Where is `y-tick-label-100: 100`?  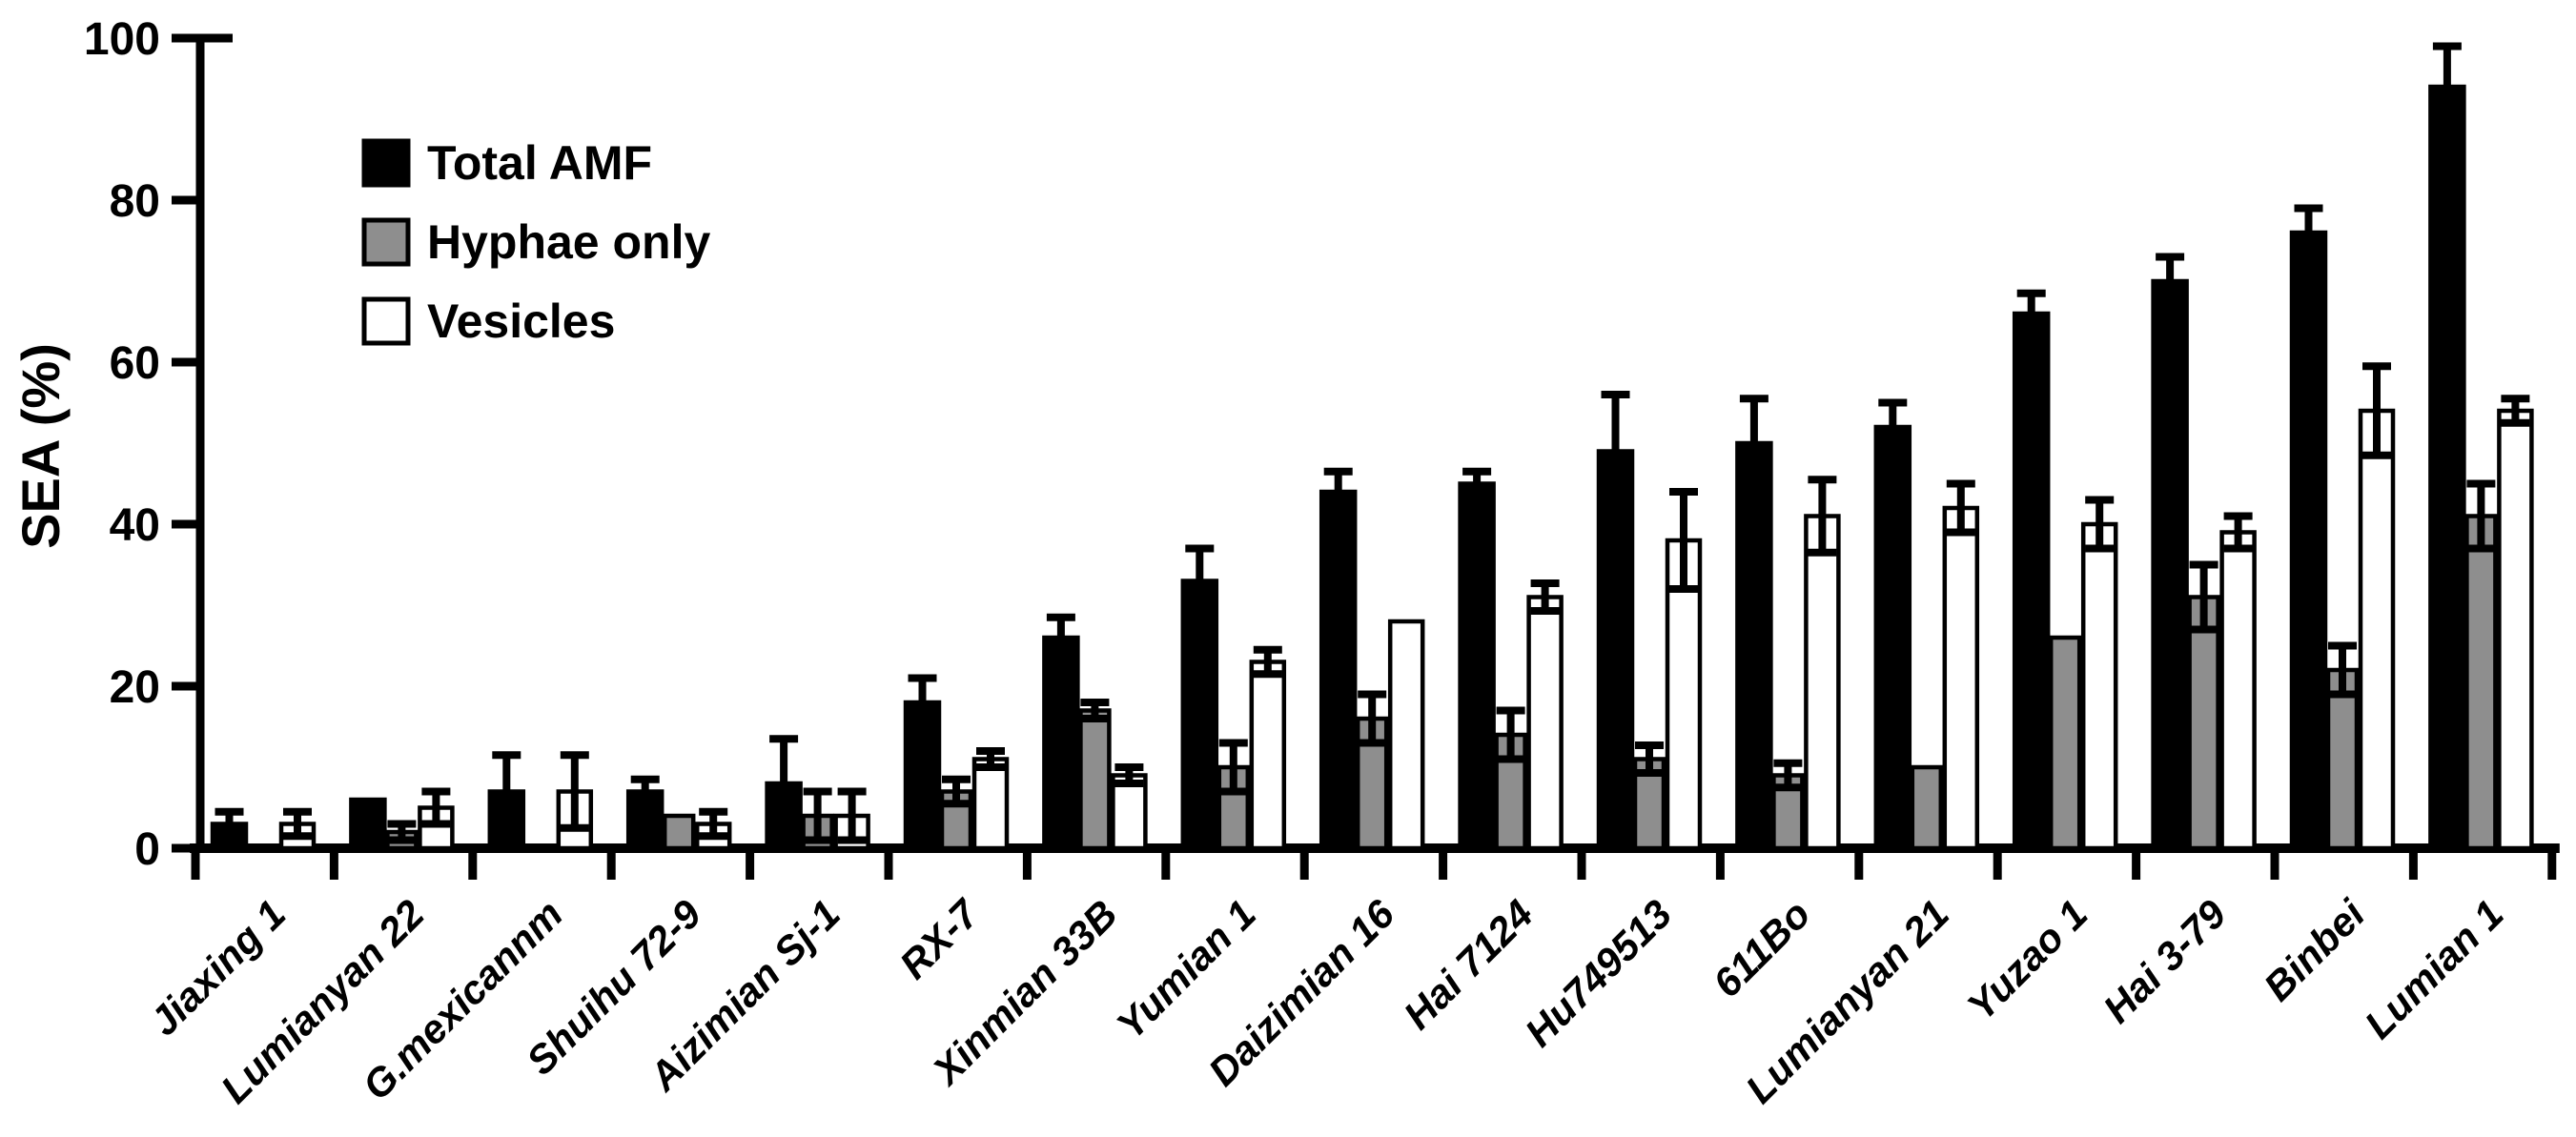 y-tick-label-100: 100 is located at coordinates (122, 40).